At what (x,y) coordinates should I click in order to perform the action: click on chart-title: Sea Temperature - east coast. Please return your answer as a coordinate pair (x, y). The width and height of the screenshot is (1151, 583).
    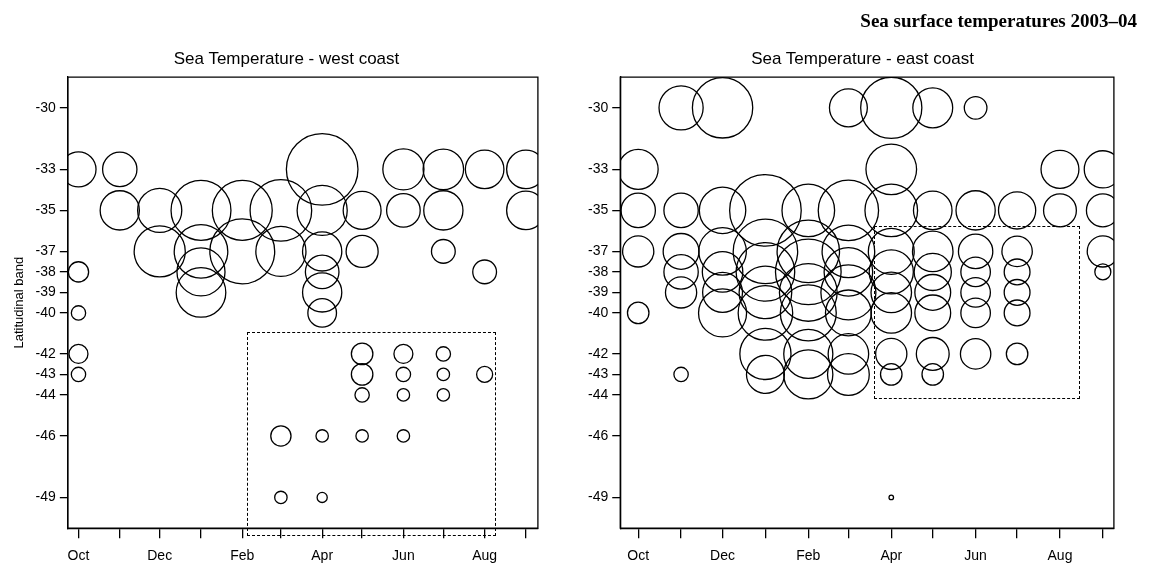
    Looking at the image, I should click on (863, 58).